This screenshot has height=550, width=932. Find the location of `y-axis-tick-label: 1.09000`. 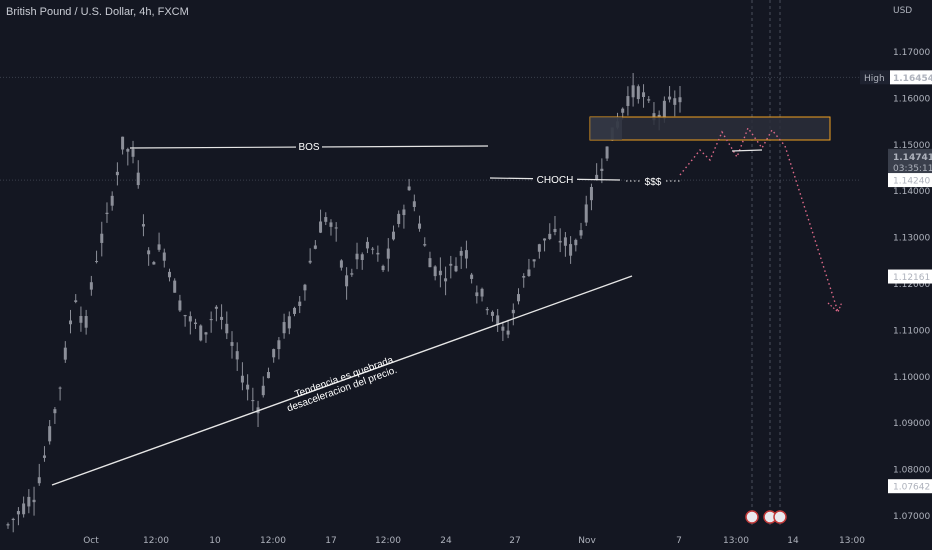

y-axis-tick-label: 1.09000 is located at coordinates (911, 424).